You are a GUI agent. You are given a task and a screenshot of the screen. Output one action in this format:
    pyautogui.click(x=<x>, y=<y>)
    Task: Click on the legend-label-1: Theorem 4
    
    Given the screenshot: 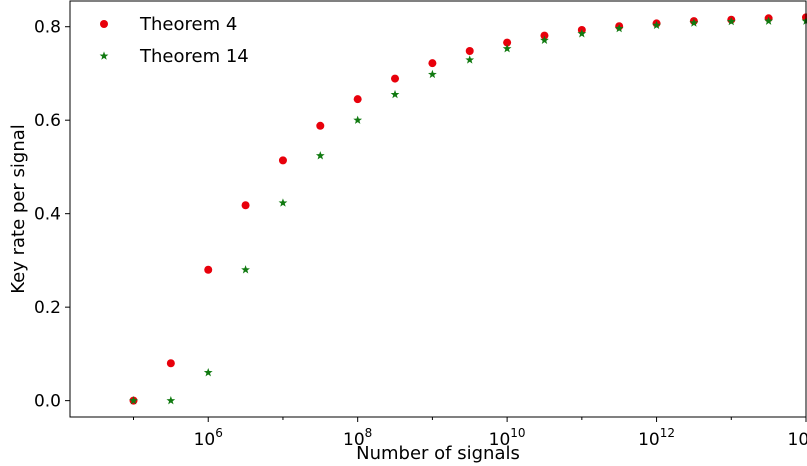 What is the action you would take?
    pyautogui.click(x=188, y=24)
    